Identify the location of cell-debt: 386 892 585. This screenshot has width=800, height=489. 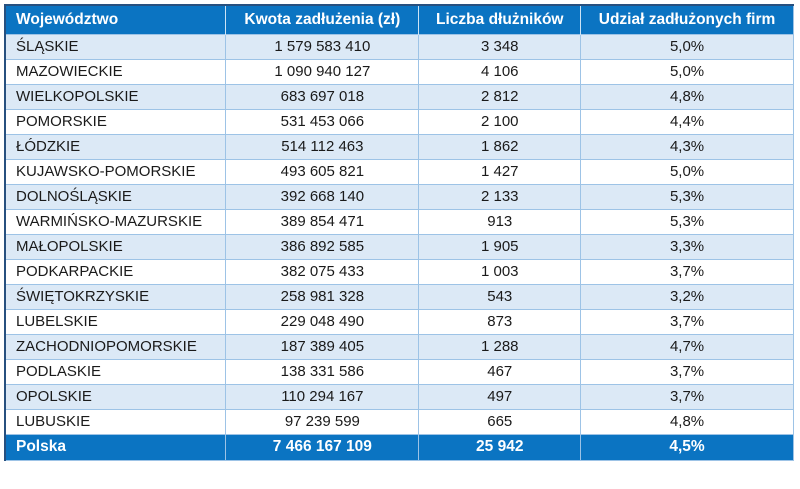
(322, 246).